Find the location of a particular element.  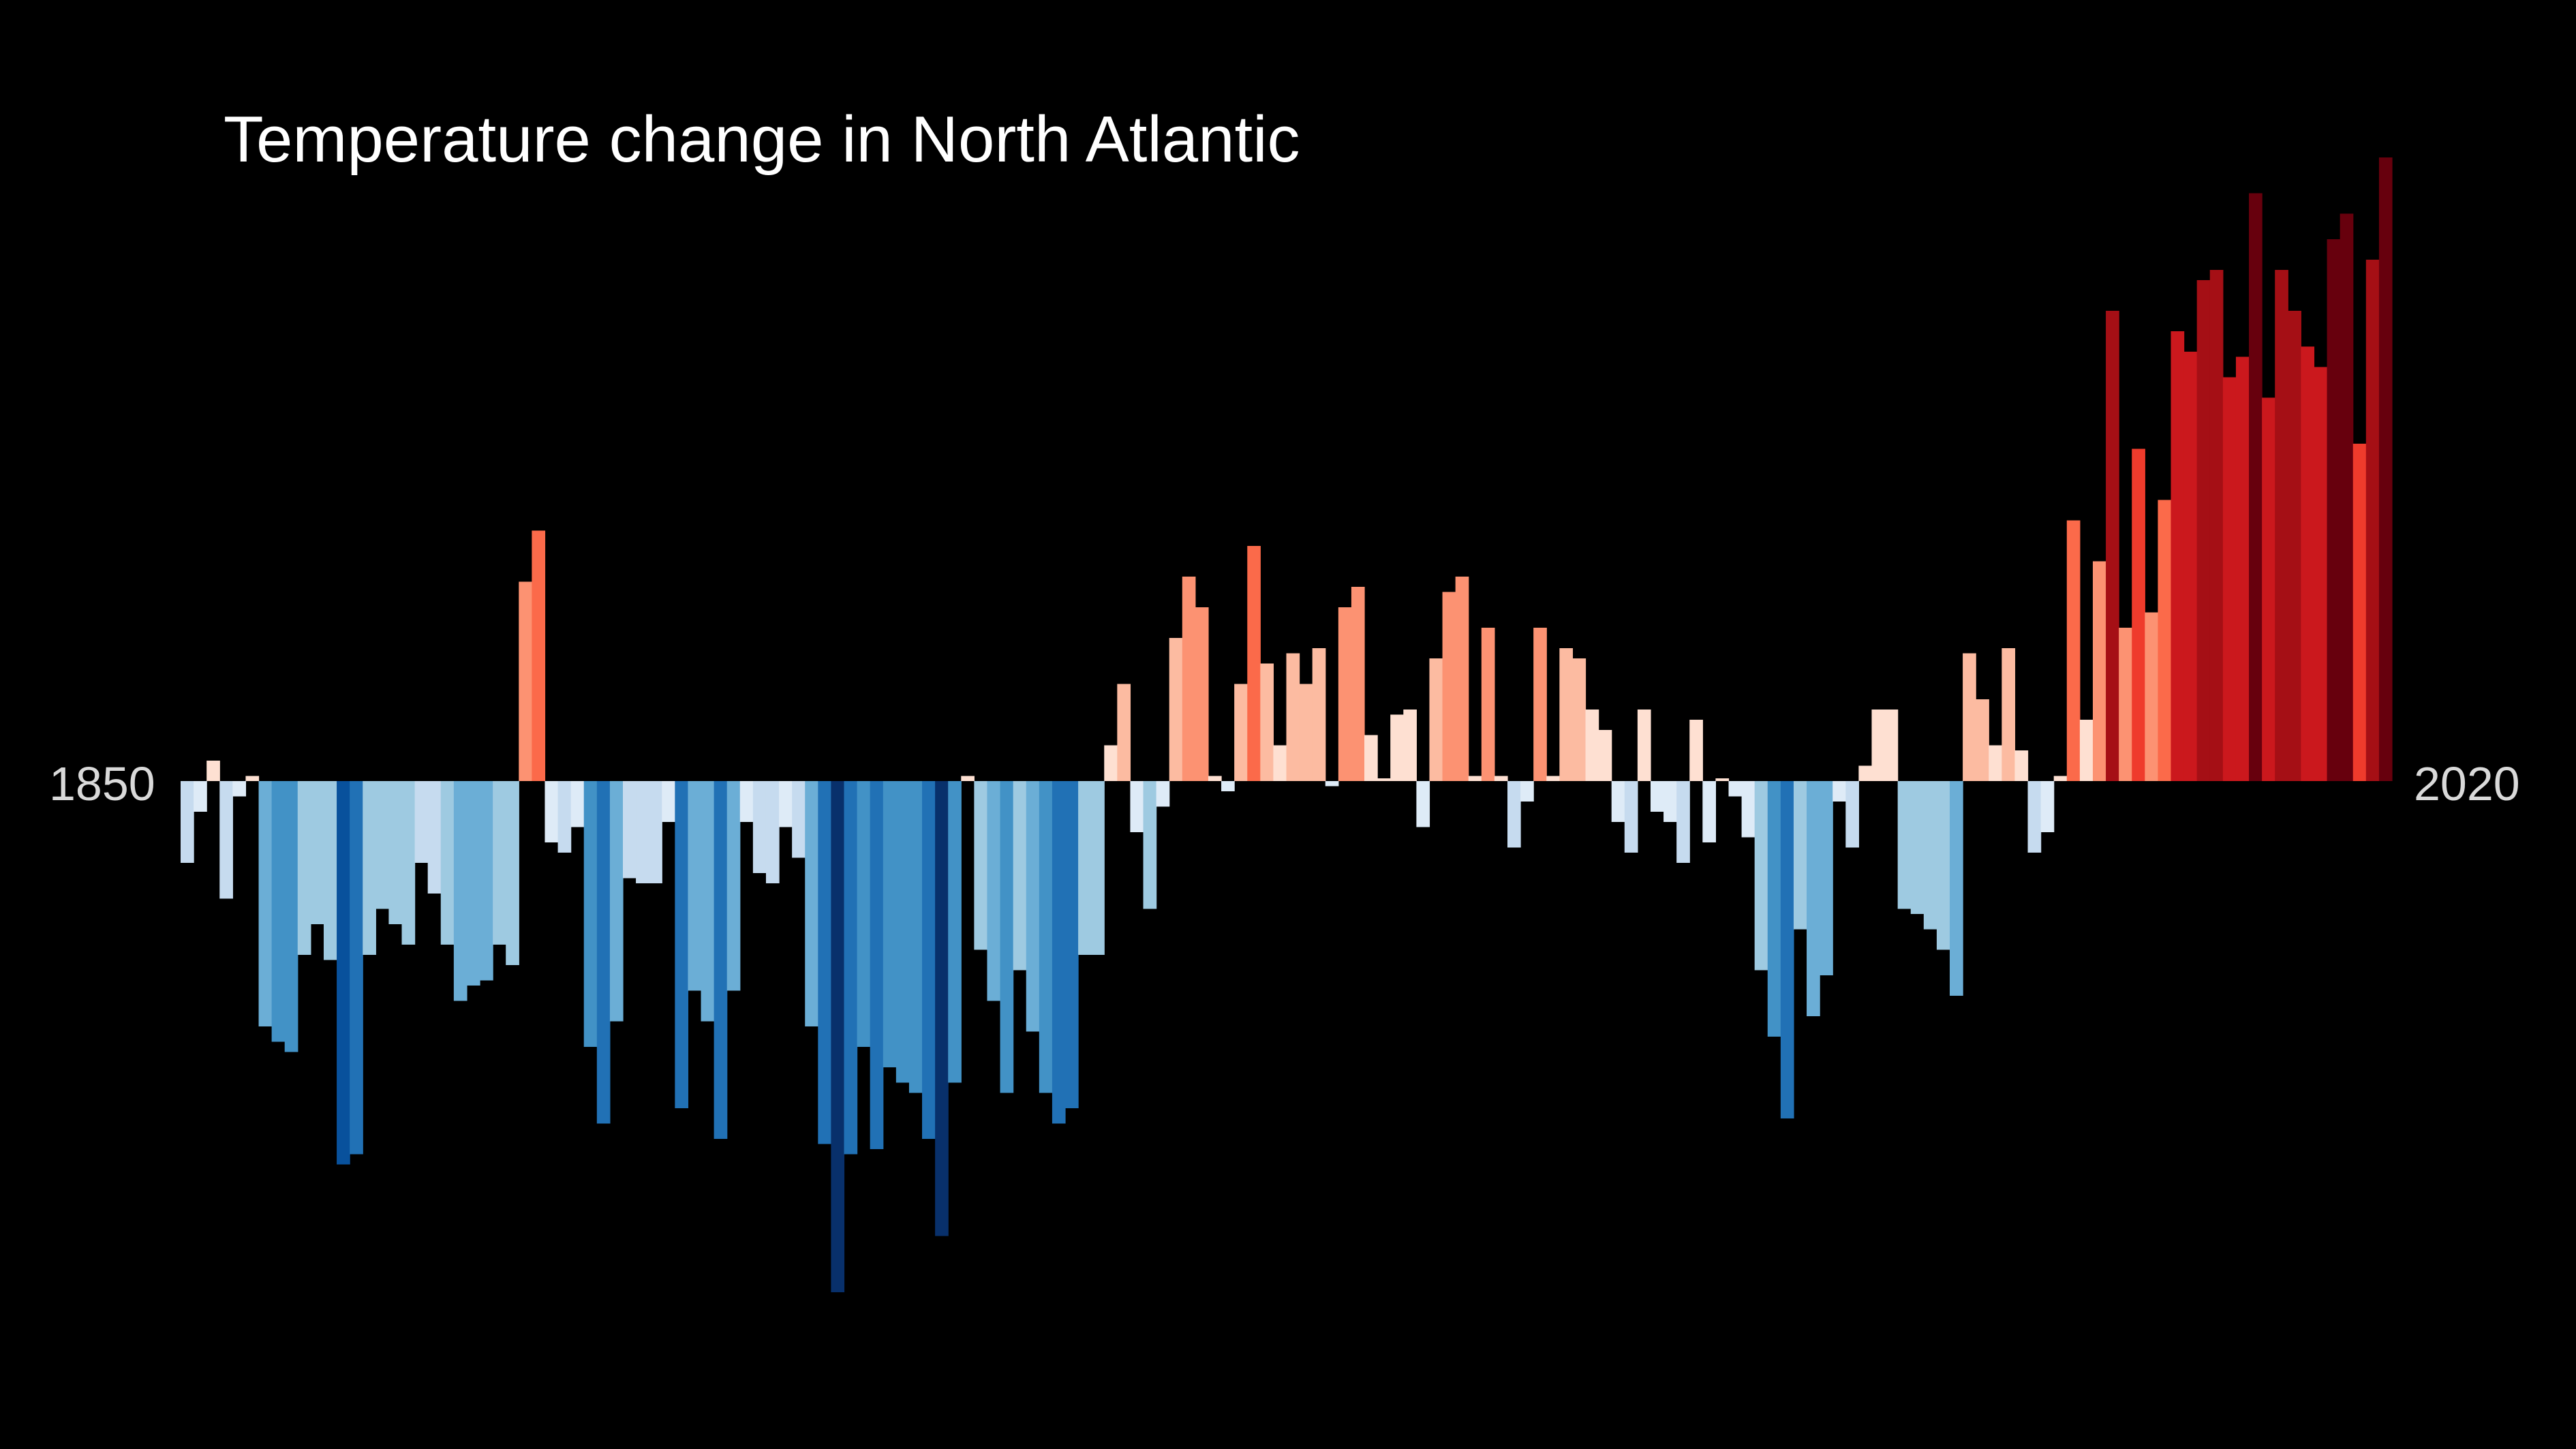

start-year-label: 1850 is located at coordinates (102, 783).